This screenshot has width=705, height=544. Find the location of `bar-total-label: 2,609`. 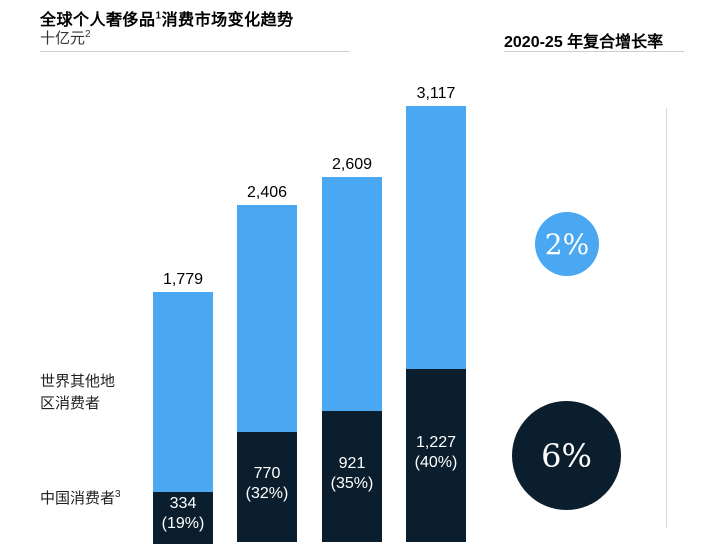

bar-total-label: 2,609 is located at coordinates (352, 164).